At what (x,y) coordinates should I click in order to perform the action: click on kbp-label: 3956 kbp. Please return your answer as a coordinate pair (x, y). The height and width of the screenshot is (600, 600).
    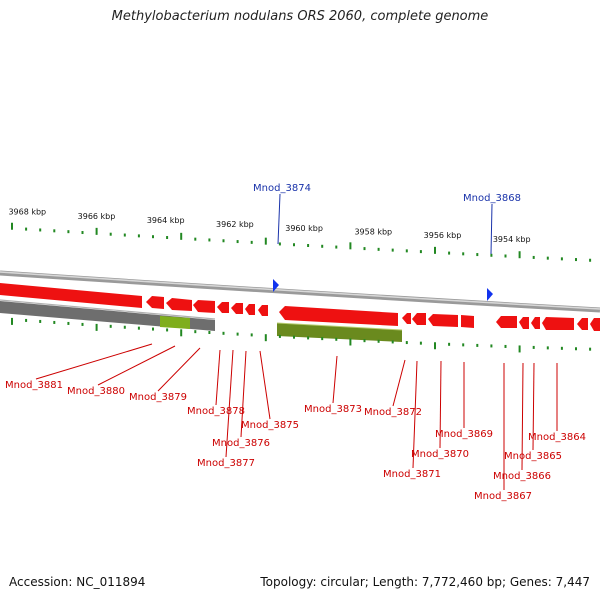
    Looking at the image, I should click on (443, 235).